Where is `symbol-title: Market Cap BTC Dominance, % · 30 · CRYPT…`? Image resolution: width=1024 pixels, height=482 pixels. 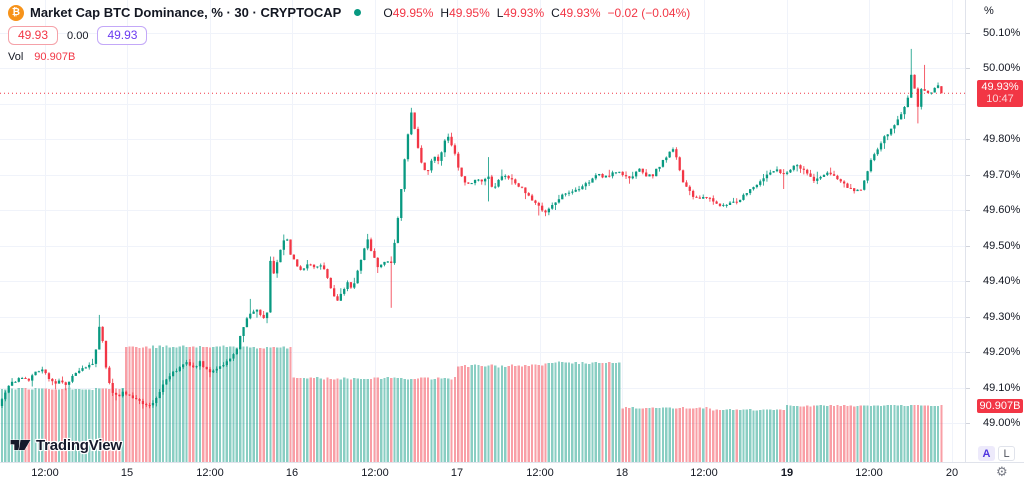
symbol-title: Market Cap BTC Dominance, % · 30 · CRYPT… is located at coordinates (186, 12).